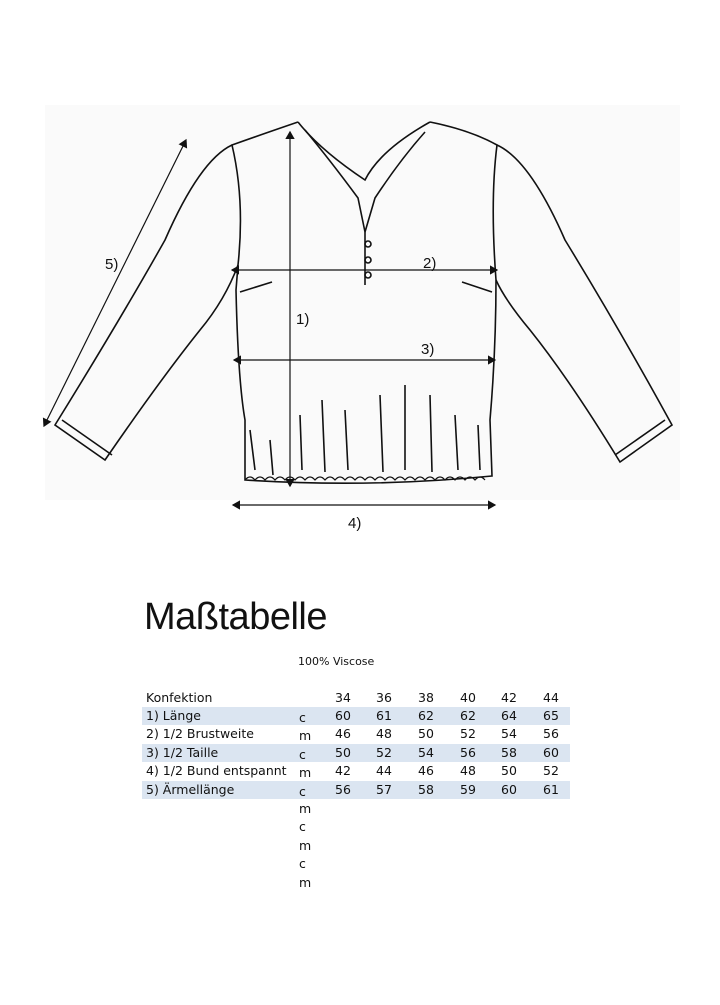  Describe the element at coordinates (356, 716) in the screenshot. I see `table-row: 1) Länge c 60 61 62 62 64 65` at that location.